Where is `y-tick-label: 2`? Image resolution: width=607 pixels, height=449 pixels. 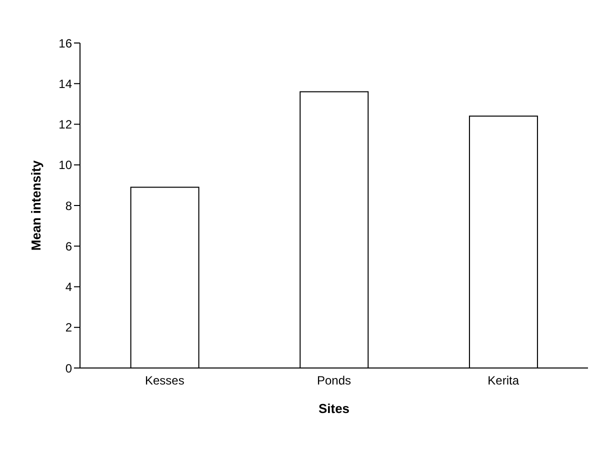
y-tick-label: 2 is located at coordinates (68, 327).